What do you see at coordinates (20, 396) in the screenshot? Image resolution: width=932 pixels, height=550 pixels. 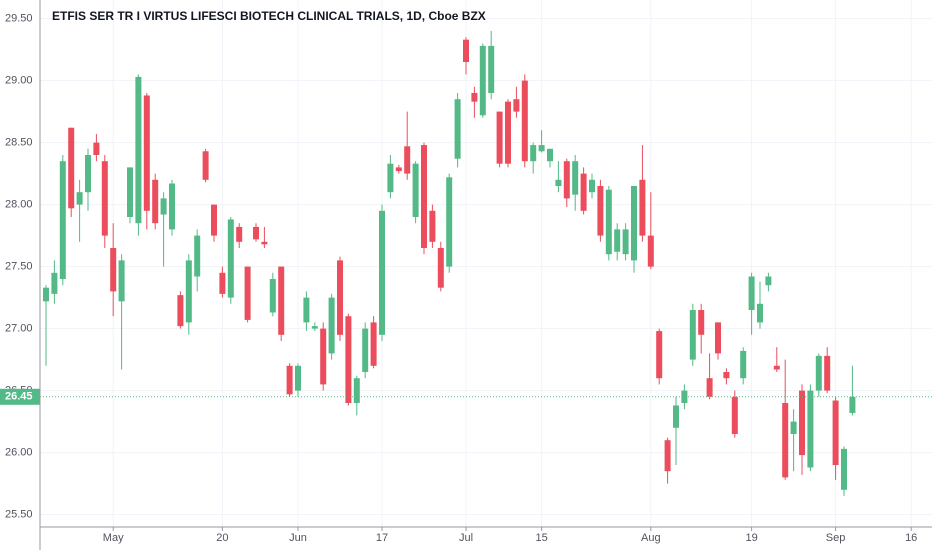 I see `last-price-box` at bounding box center [20, 396].